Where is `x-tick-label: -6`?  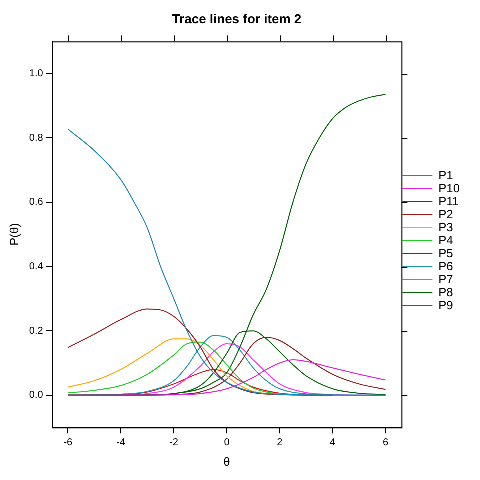
x-tick-label: -6 is located at coordinates (69, 442).